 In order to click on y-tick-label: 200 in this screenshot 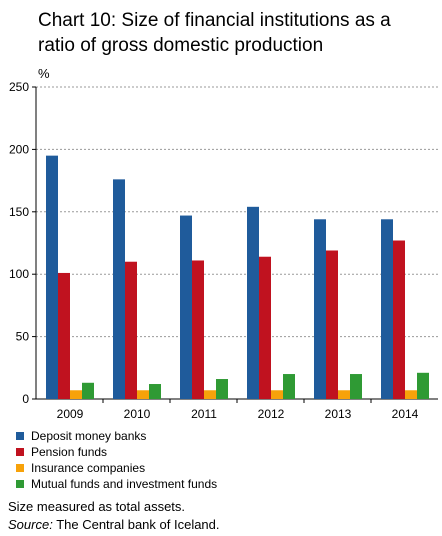, I will do `click(19, 149)`.